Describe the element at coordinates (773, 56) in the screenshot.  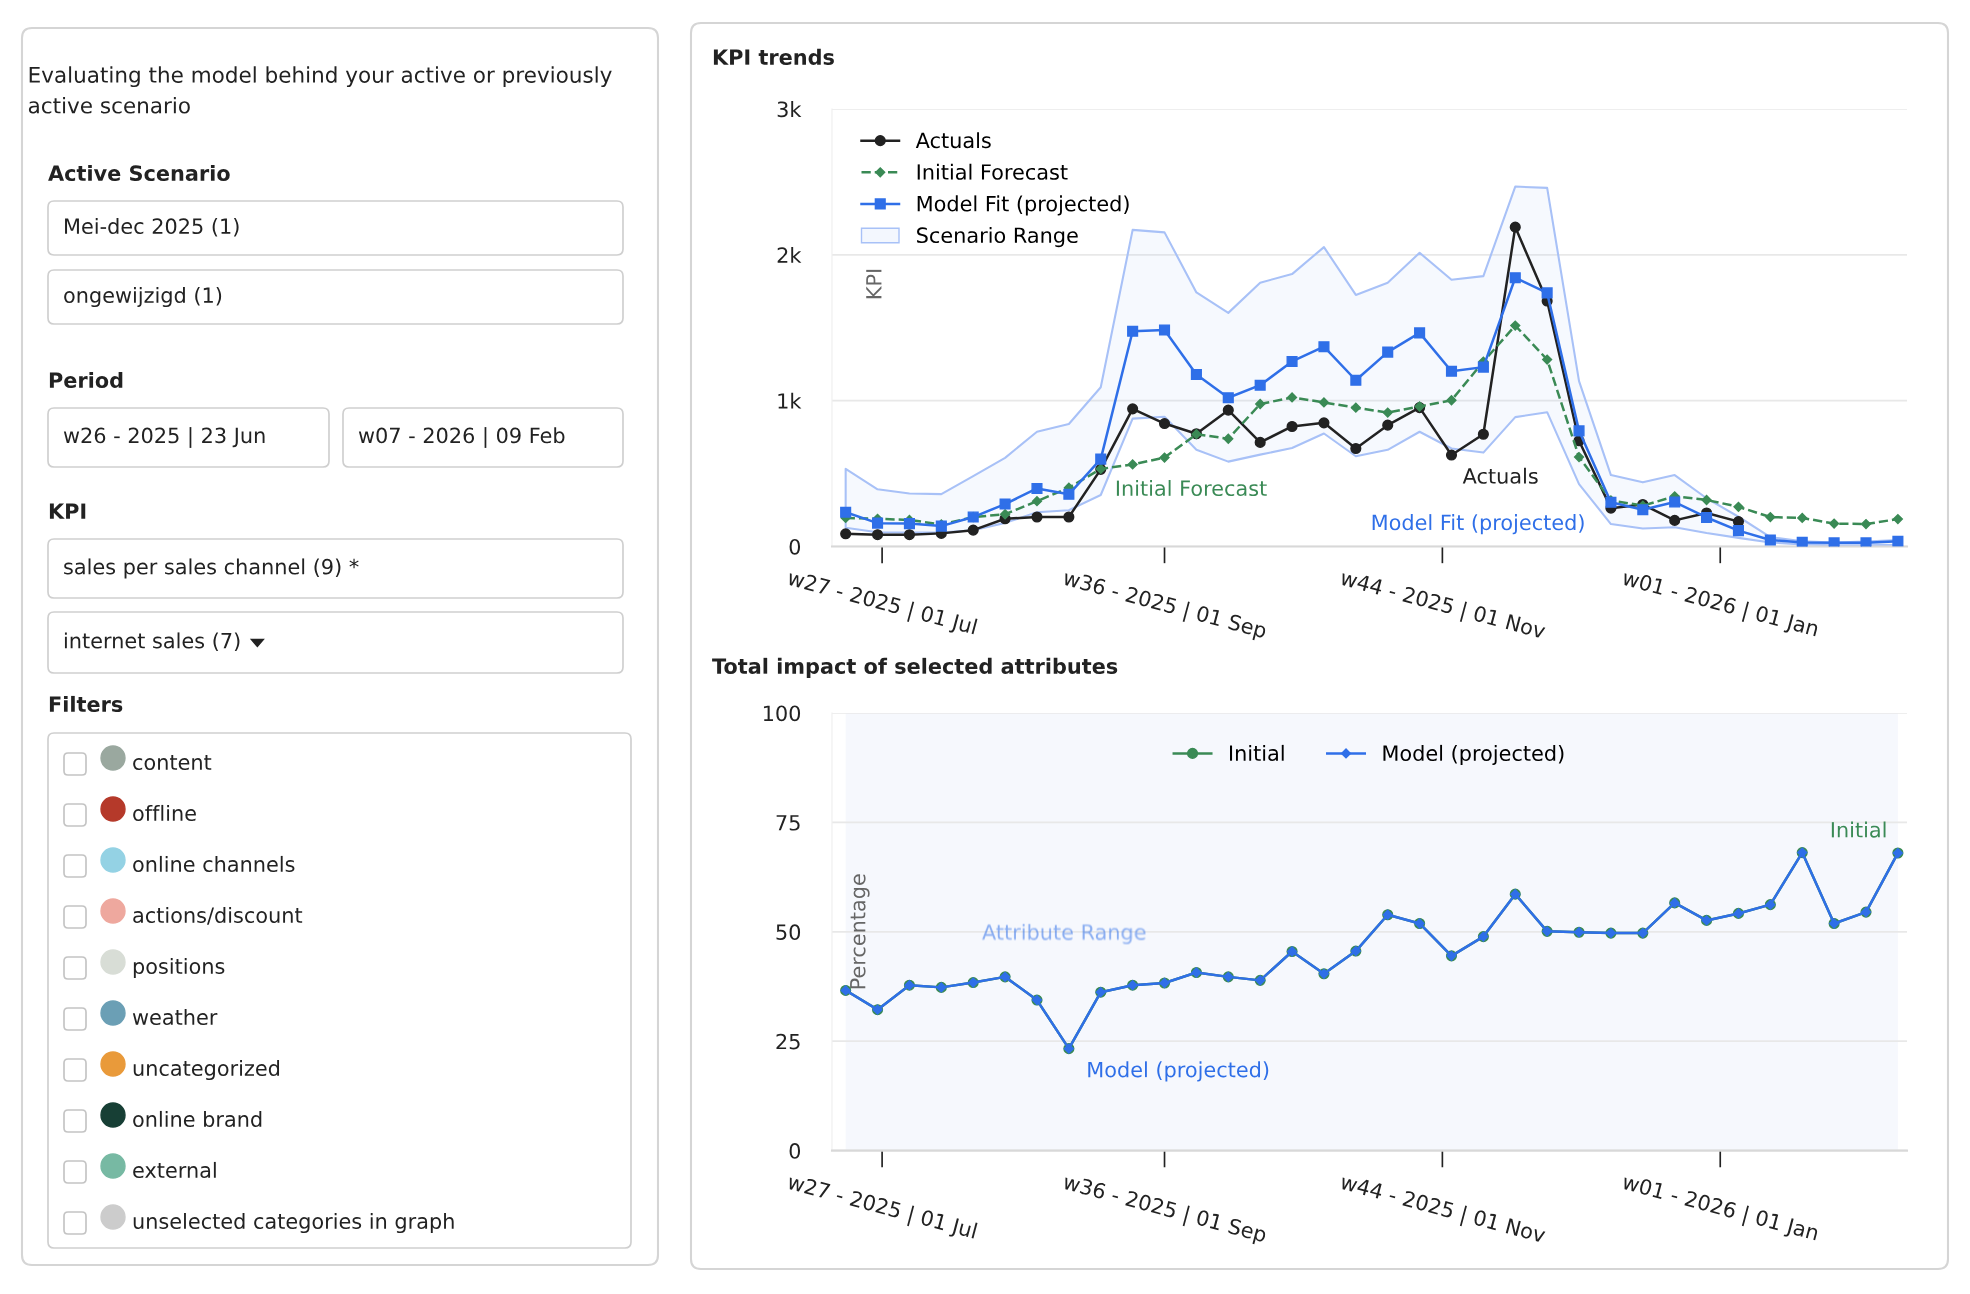
I see `chart-title: KPI trends` at that location.